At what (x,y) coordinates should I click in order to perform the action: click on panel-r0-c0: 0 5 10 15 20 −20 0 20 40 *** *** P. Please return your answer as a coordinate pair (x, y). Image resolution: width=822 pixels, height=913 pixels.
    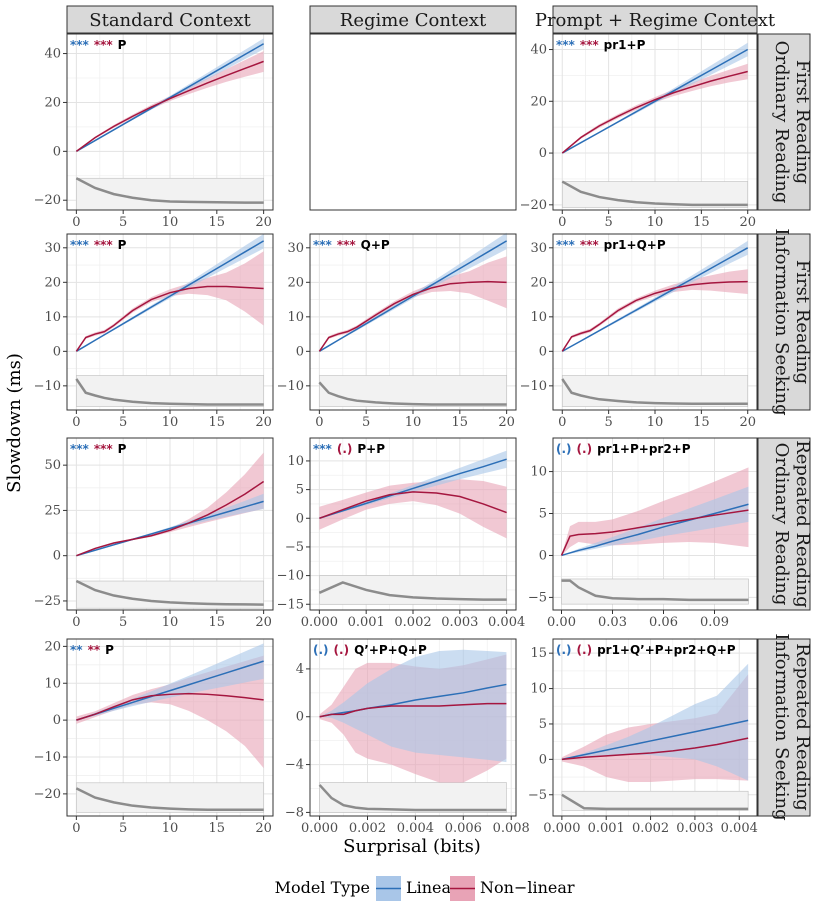
    Looking at the image, I should click on (154, 131).